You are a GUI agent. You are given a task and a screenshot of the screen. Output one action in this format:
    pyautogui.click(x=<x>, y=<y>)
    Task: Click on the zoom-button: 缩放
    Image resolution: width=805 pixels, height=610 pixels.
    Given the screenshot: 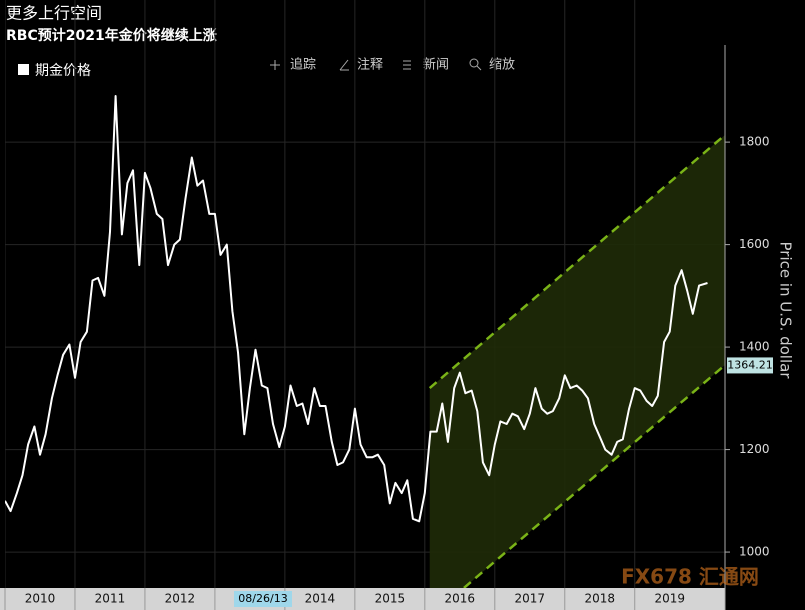 What is the action you would take?
    pyautogui.click(x=492, y=65)
    